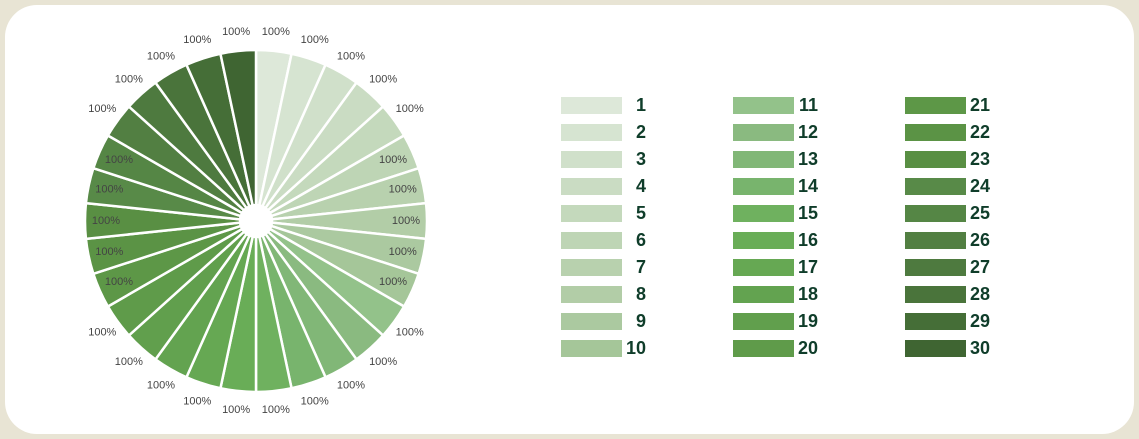 The width and height of the screenshot is (1139, 439). I want to click on legend-label: 10, so click(636, 348).